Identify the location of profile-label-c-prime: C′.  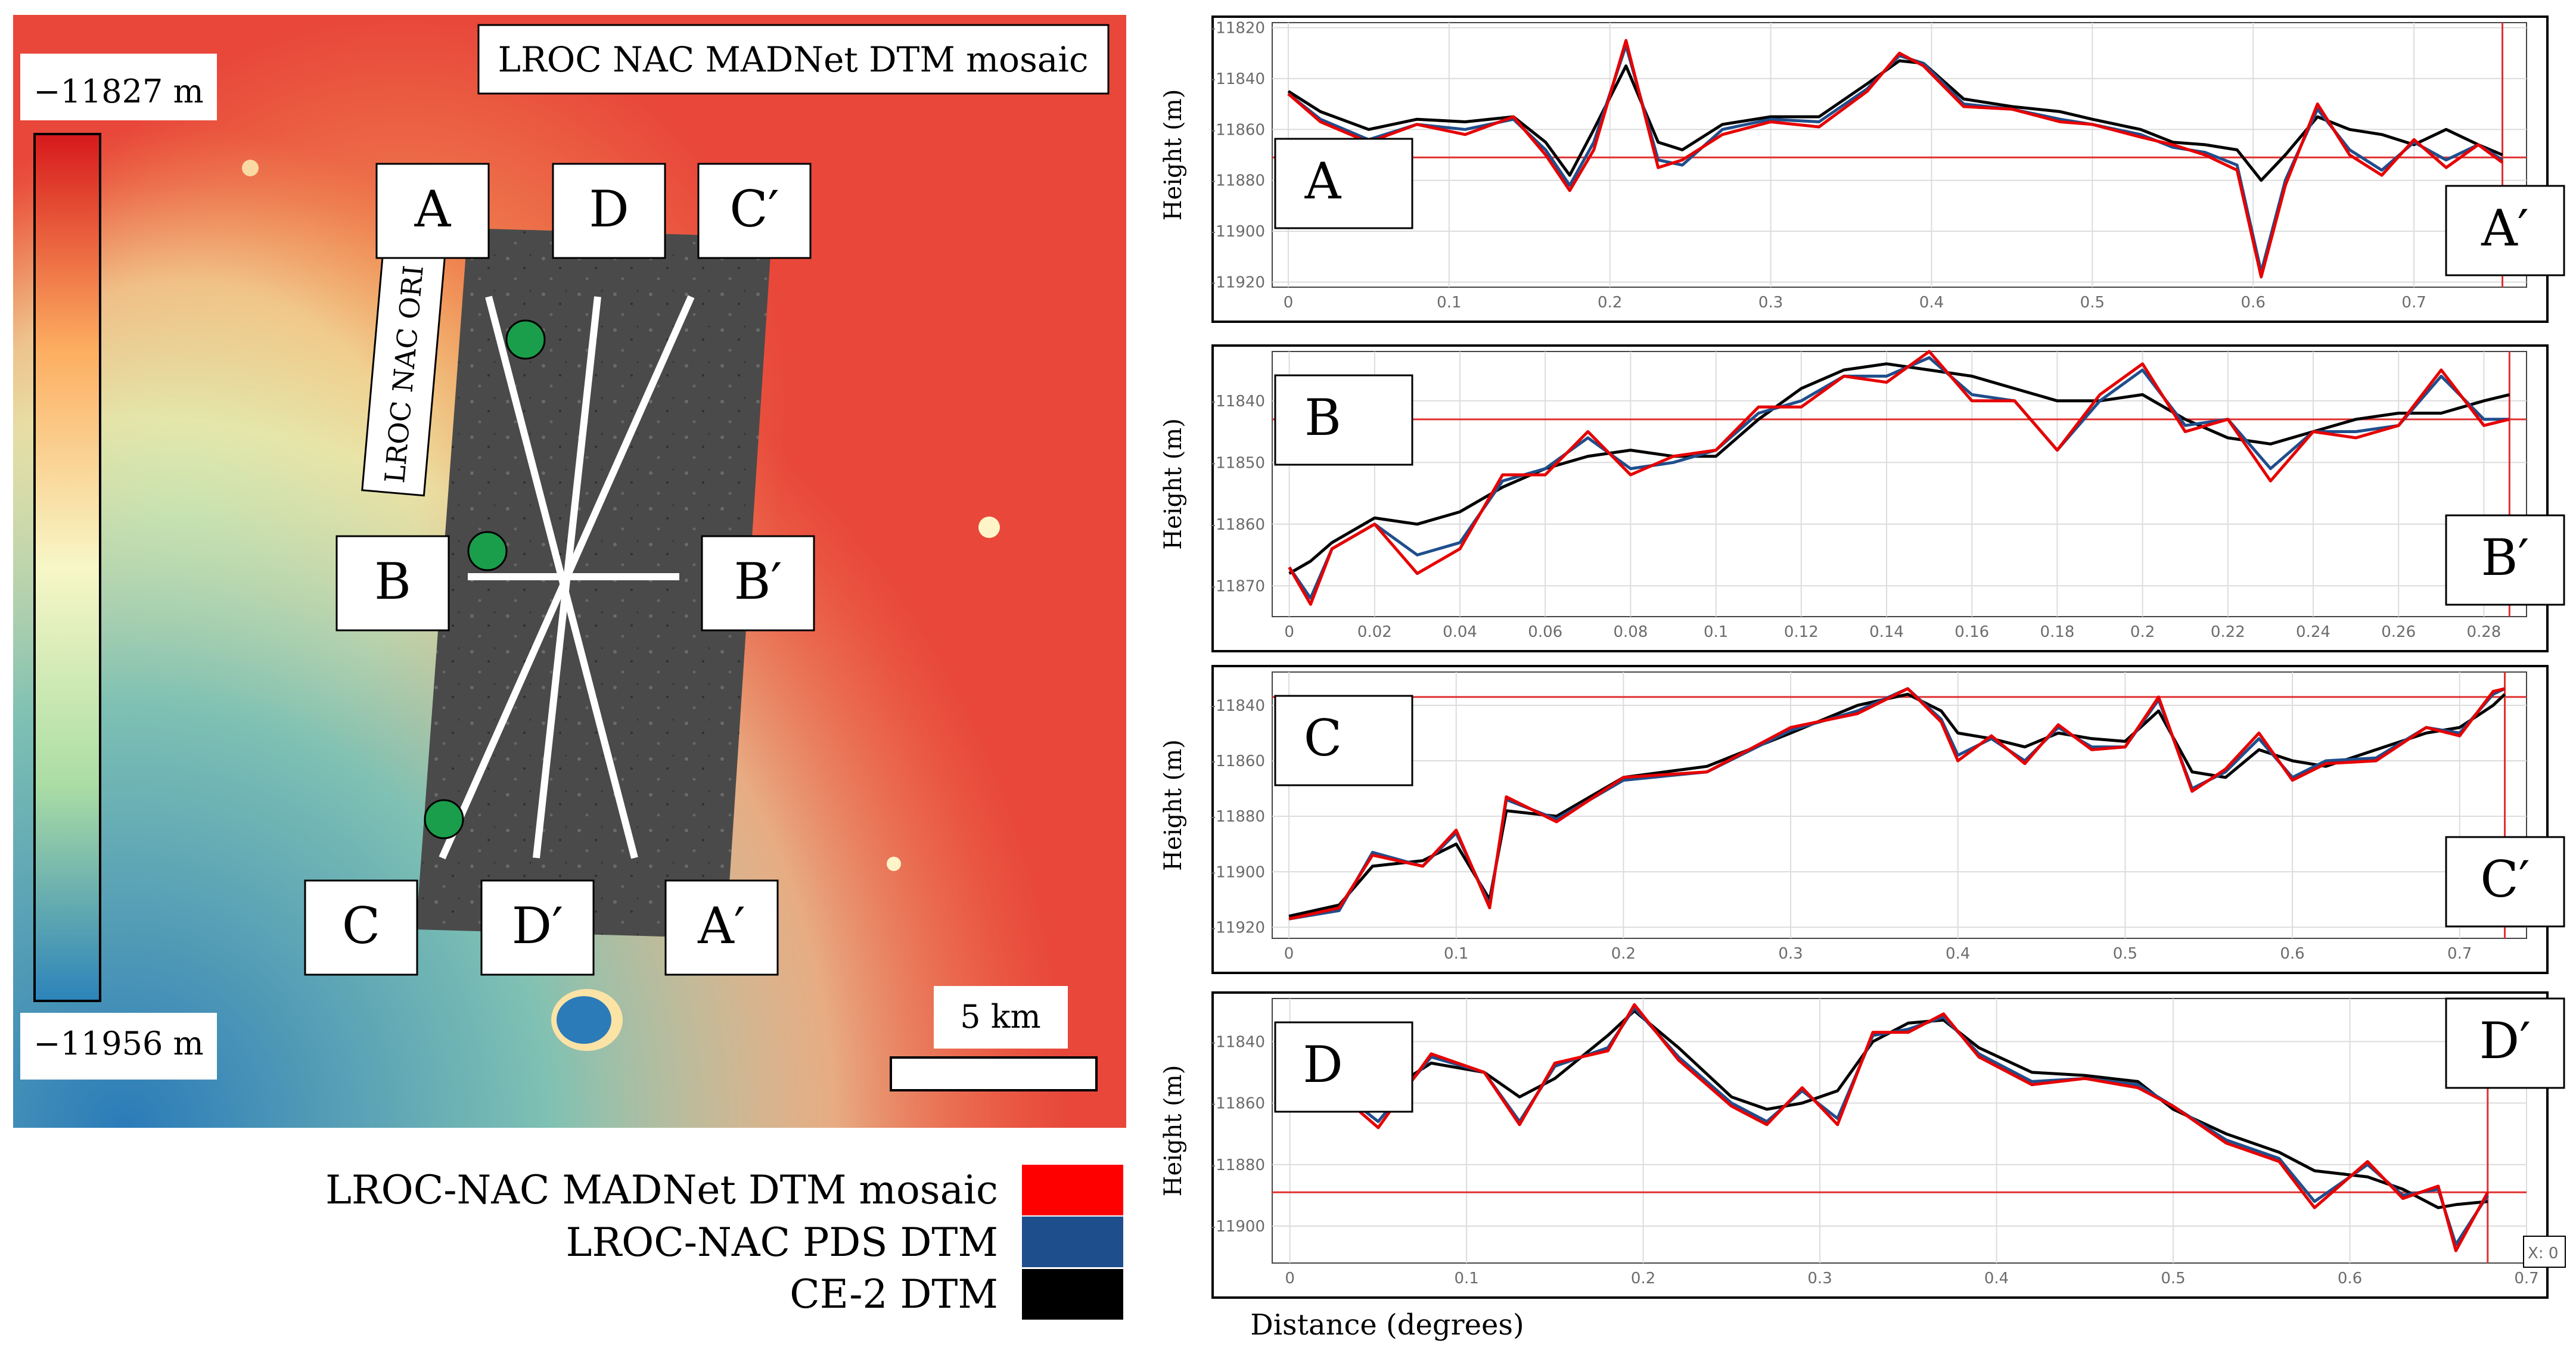
(754, 209).